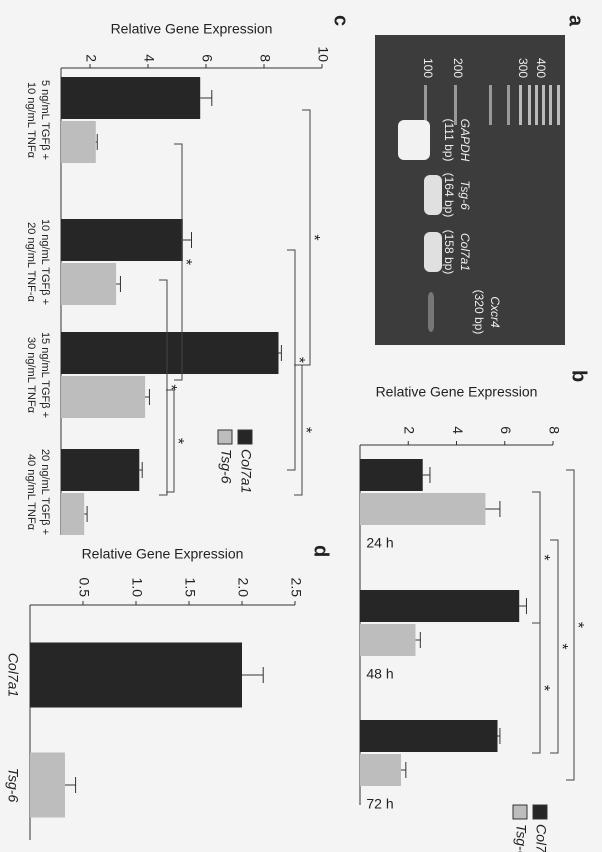 This screenshot has width=602, height=852. What do you see at coordinates (341, 20) in the screenshot?
I see `panel-letter: c` at bounding box center [341, 20].